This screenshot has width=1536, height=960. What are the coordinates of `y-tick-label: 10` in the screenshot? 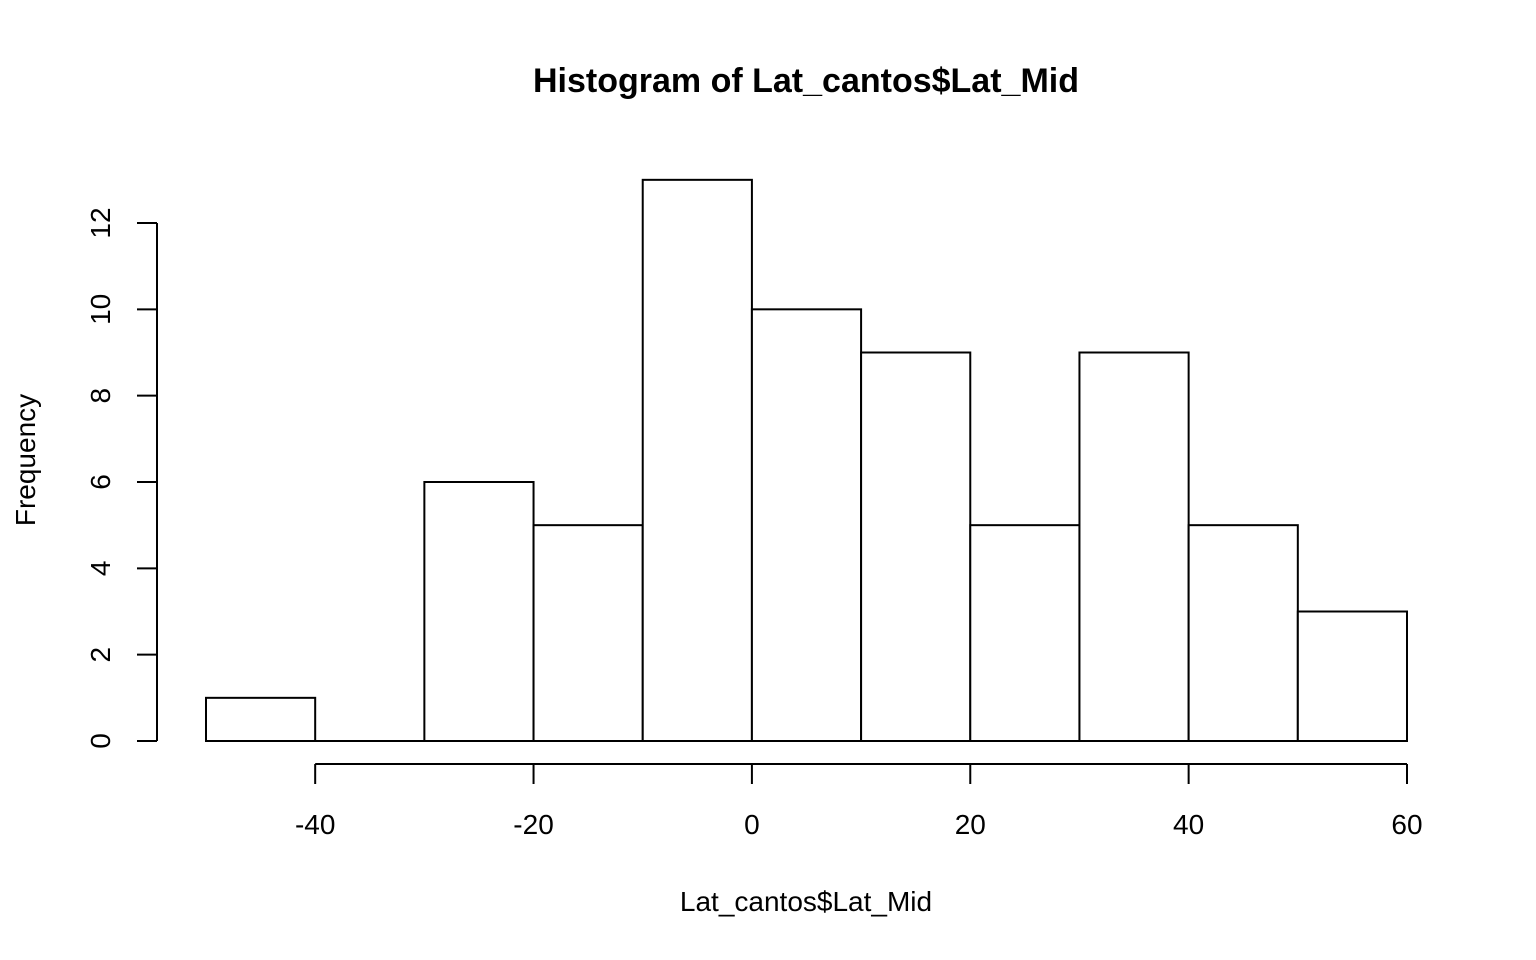 It's located at (100, 309).